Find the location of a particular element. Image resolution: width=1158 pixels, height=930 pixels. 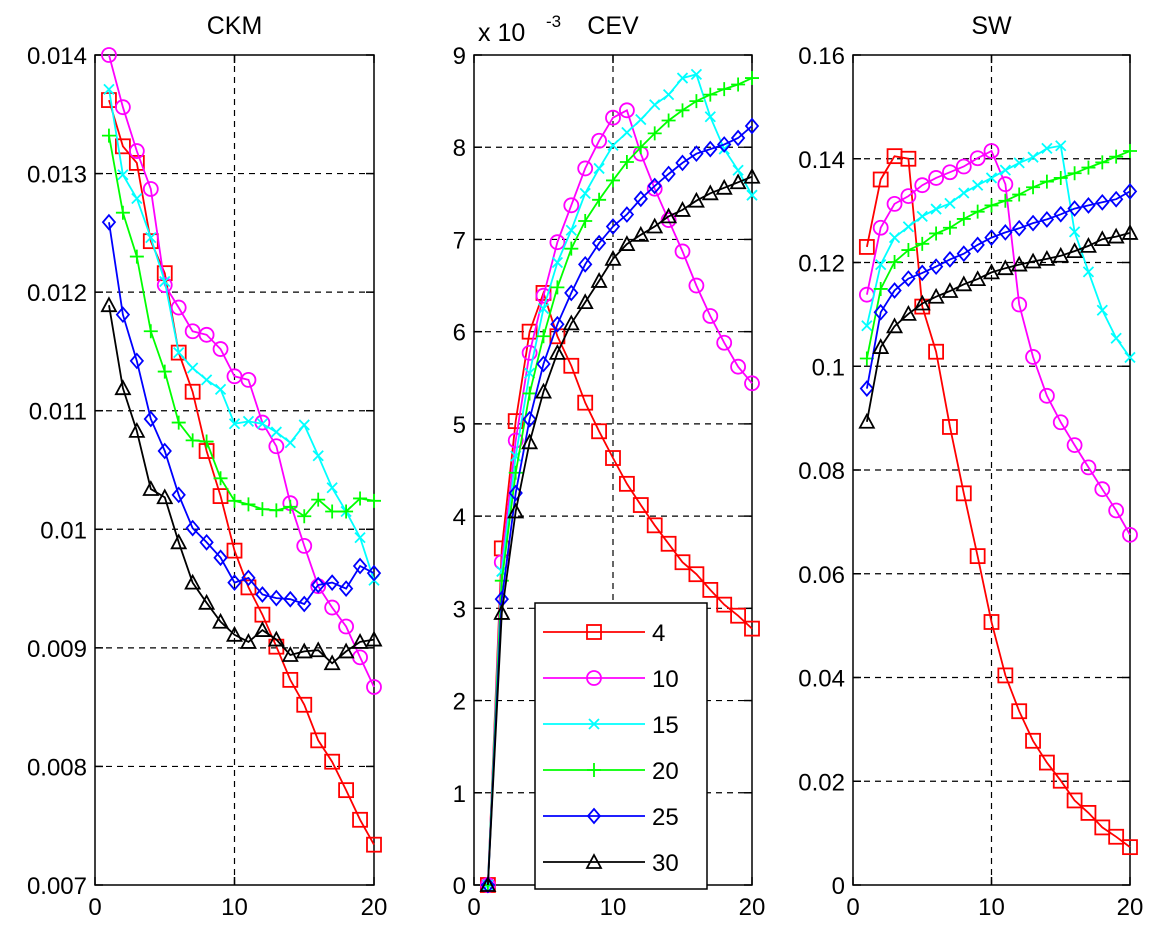

legend-entry-4: 4 is located at coordinates (604, 633).